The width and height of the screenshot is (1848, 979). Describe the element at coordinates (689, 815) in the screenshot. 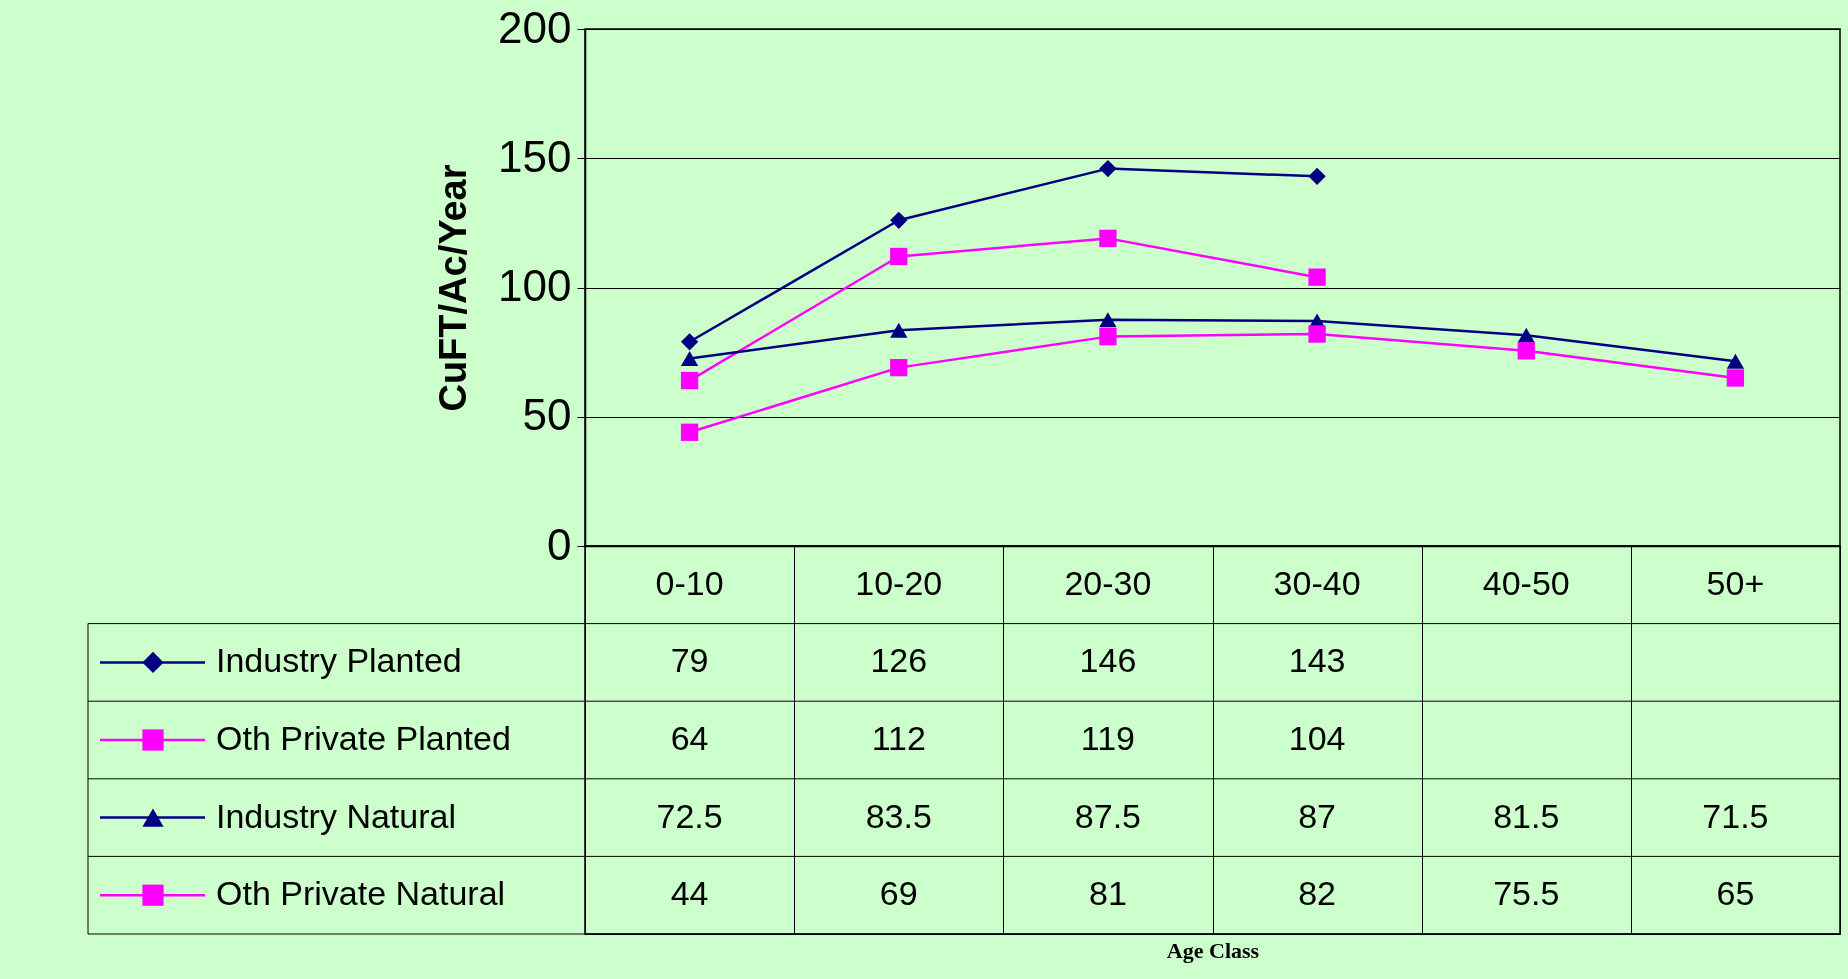

I see `data-label: 72.5` at that location.